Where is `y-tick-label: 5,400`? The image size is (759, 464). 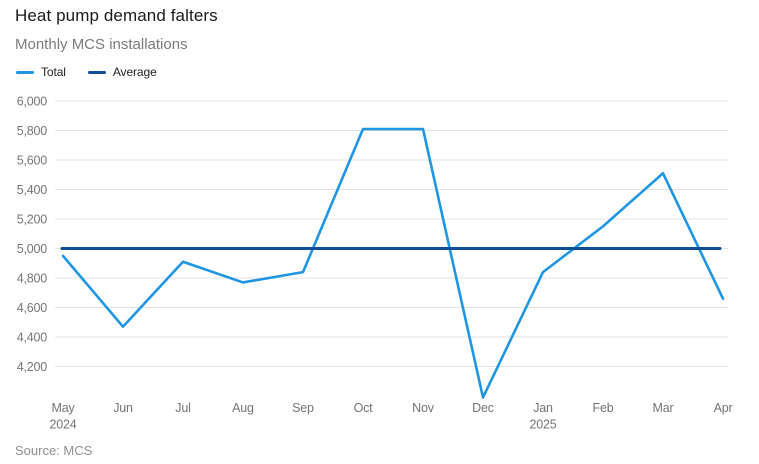
y-tick-label: 5,400 is located at coordinates (32, 190).